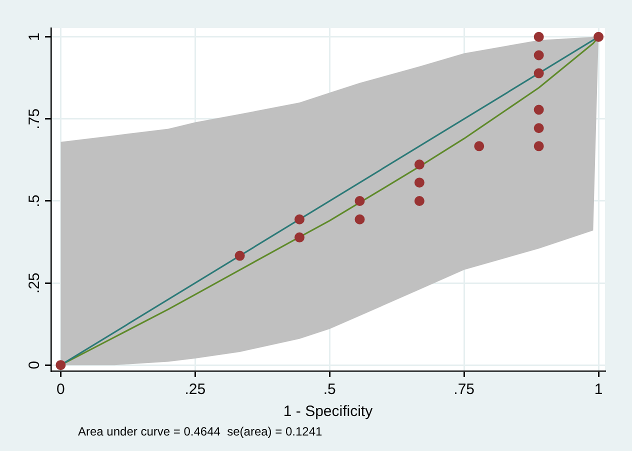 The height and width of the screenshot is (451, 632). I want to click on y-tick-label: .25, so click(35, 283).